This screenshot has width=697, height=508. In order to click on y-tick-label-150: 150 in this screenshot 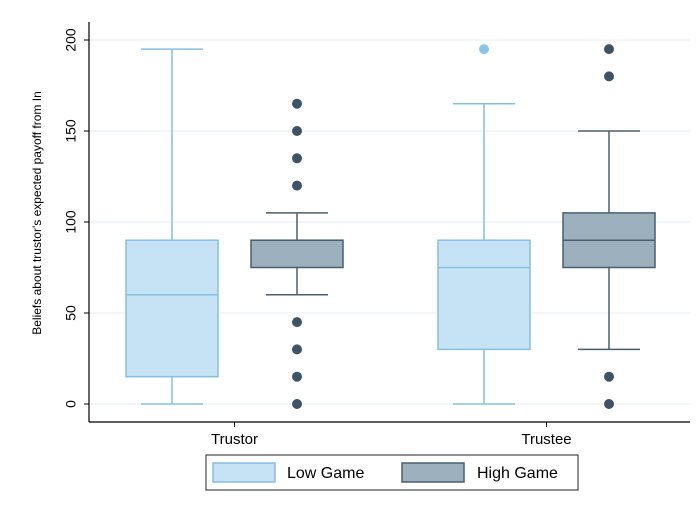, I will do `click(71, 131)`.